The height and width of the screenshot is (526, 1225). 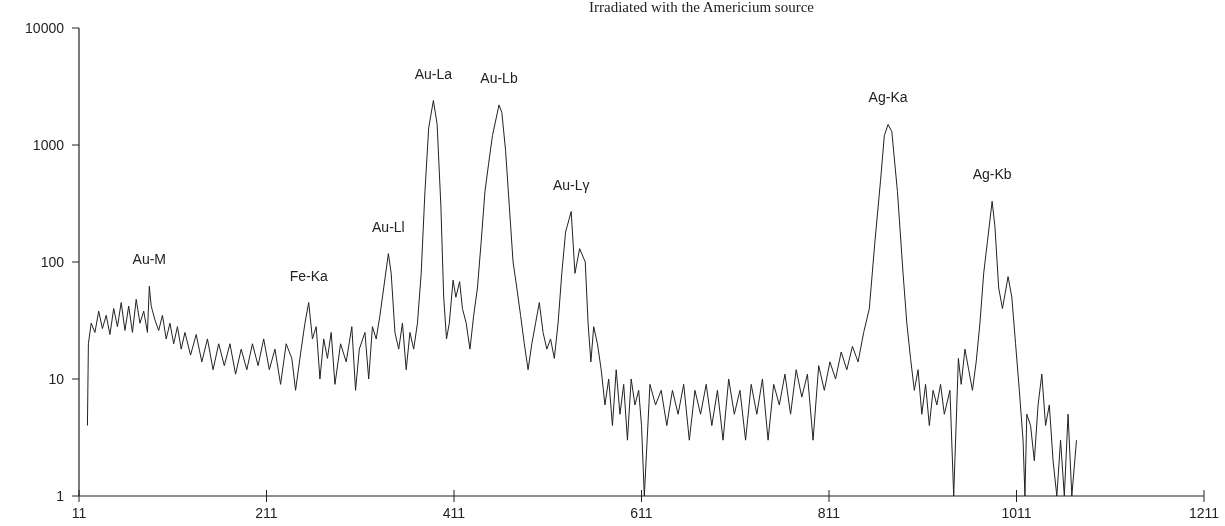 I want to click on x-tick-label: 11, so click(x=79, y=513).